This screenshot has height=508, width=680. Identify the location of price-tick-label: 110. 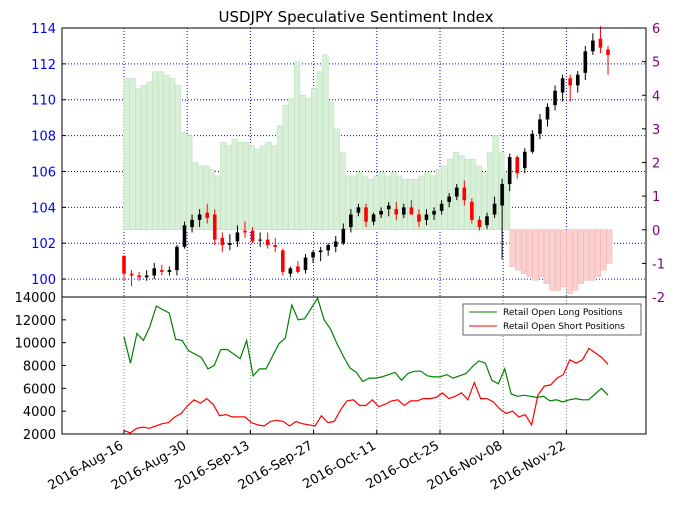
(43, 101).